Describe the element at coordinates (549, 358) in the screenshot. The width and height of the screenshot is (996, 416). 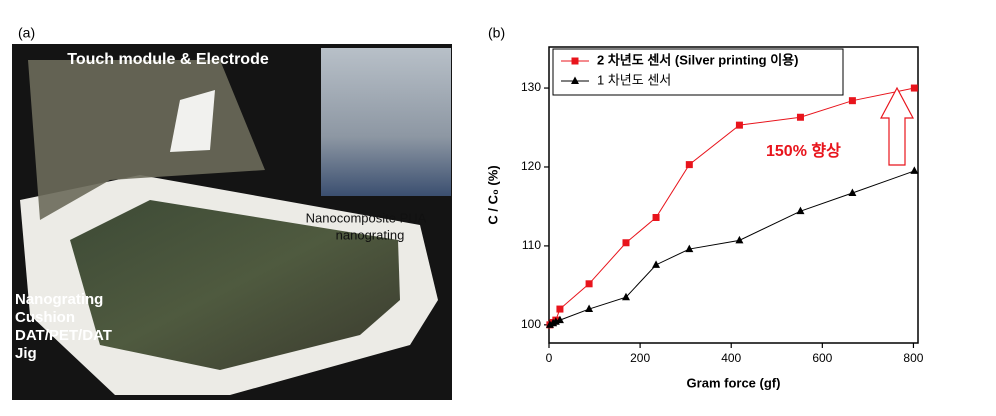
I see `x-tick-label: 0` at that location.